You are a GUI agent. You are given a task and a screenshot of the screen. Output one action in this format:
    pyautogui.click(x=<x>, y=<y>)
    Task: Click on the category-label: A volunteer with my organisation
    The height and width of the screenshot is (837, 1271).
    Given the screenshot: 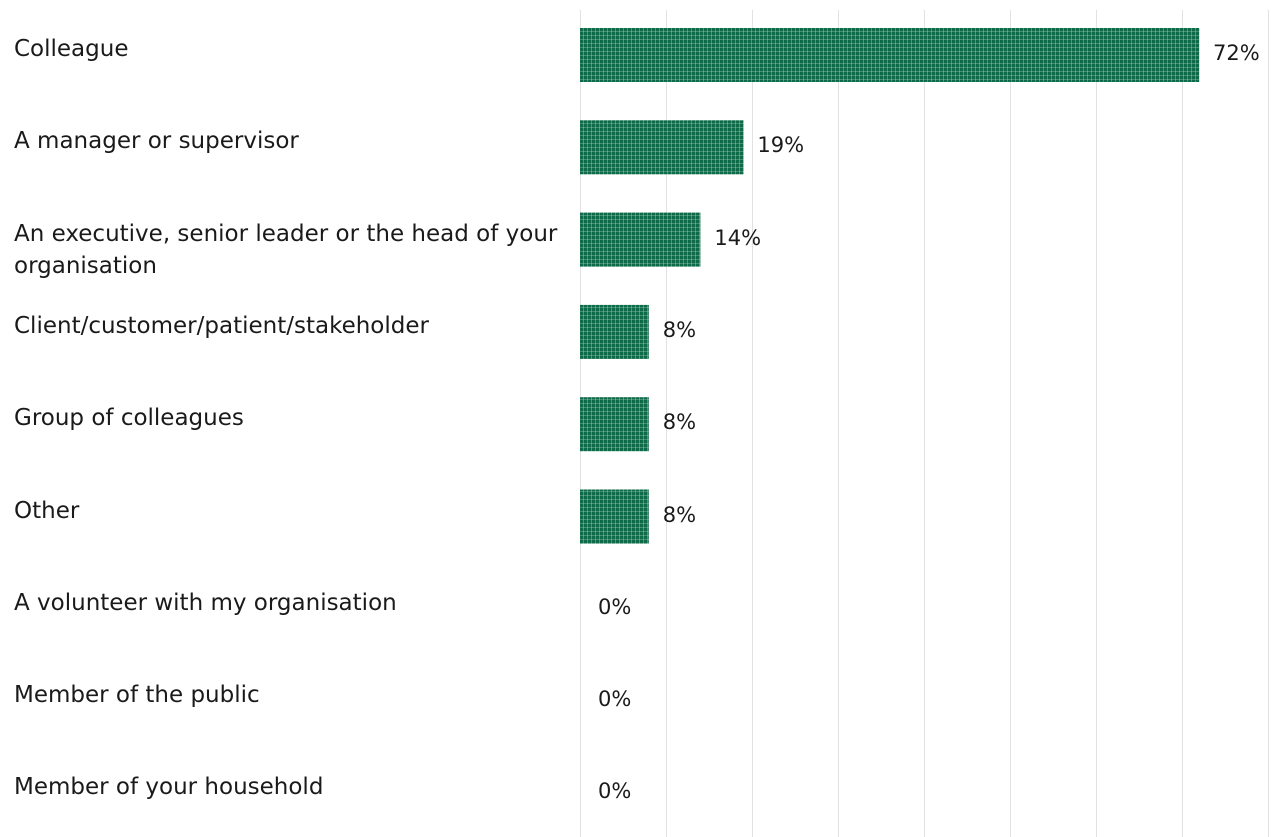 What is the action you would take?
    pyautogui.click(x=205, y=602)
    